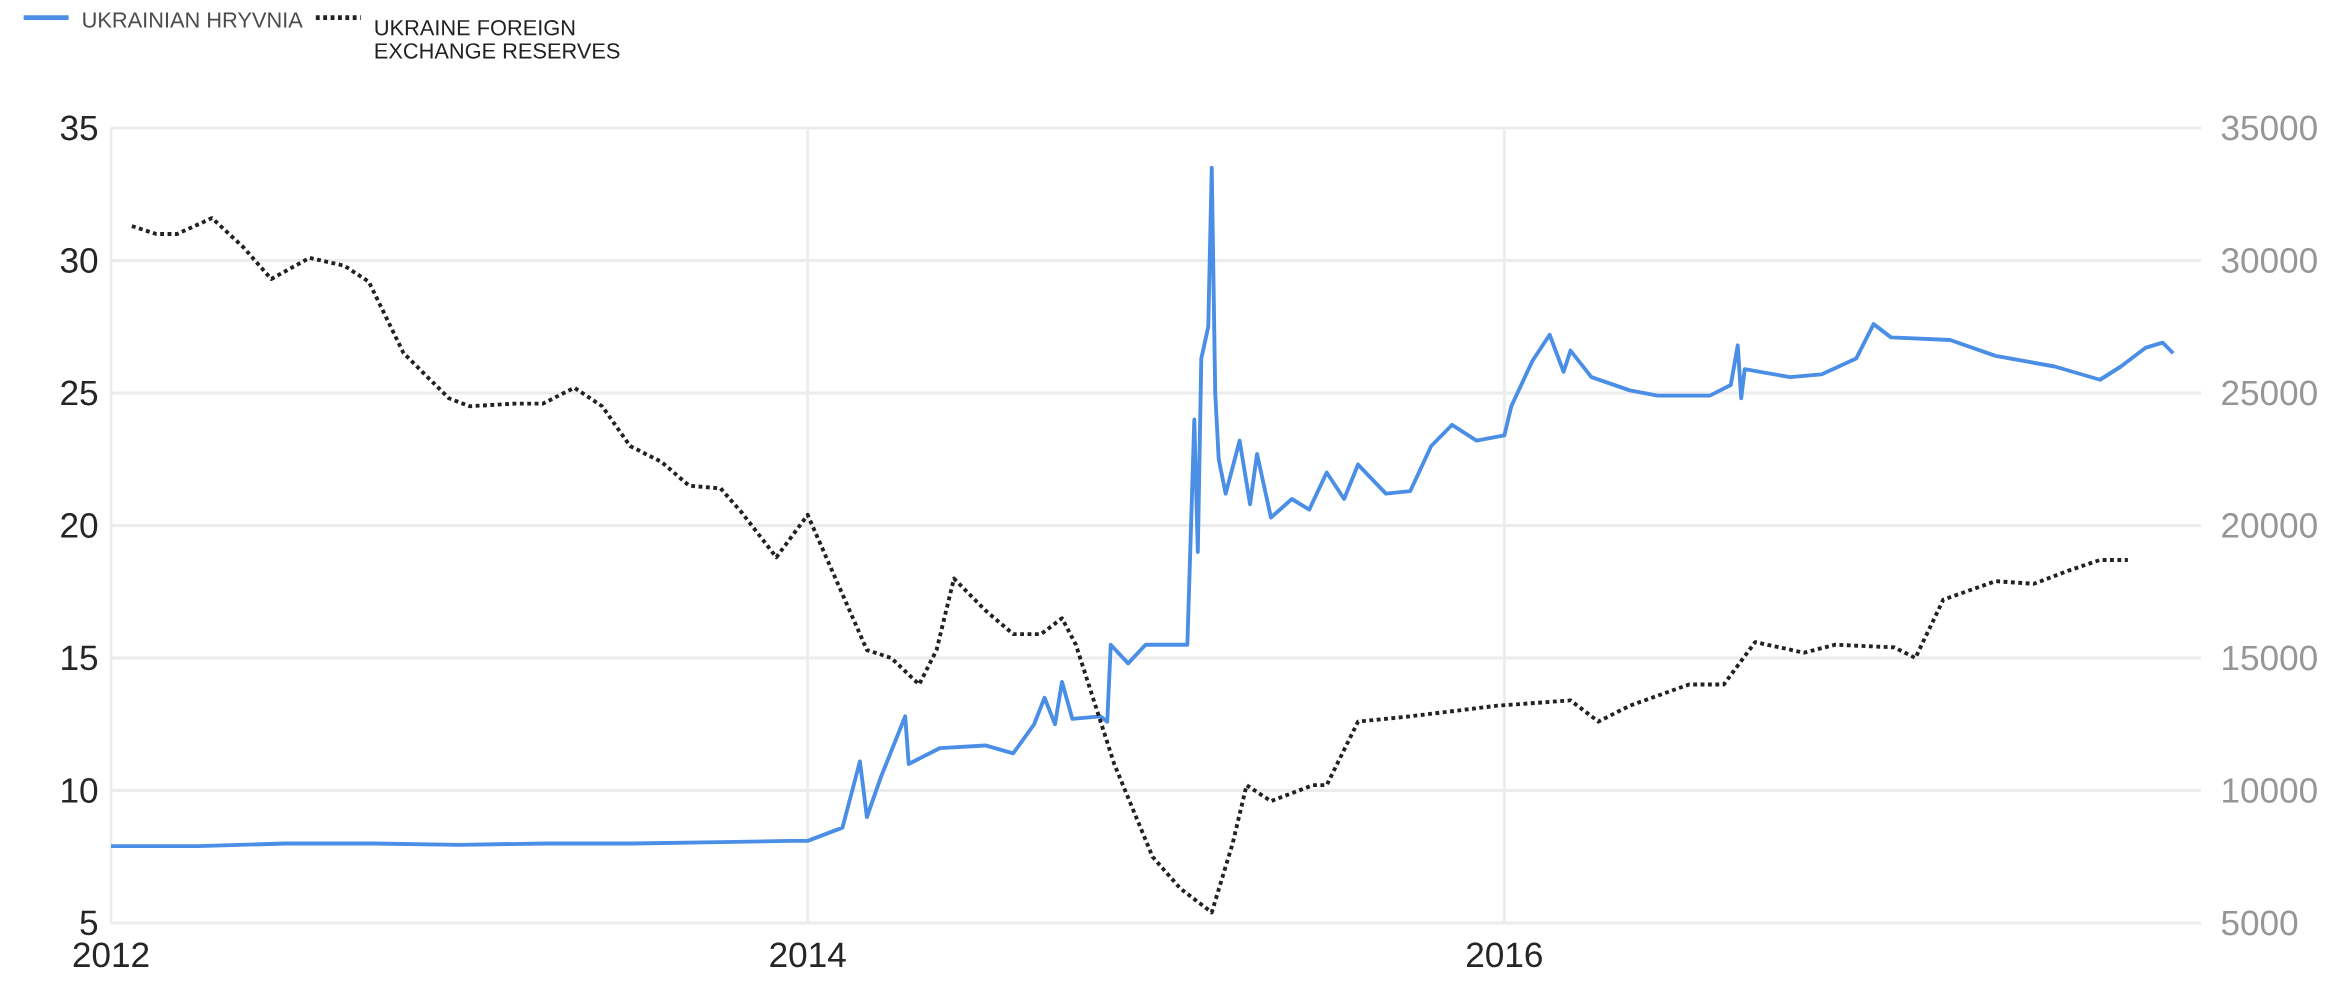  Describe the element at coordinates (79, 525) in the screenshot. I see `y-tick-label: 20` at that location.